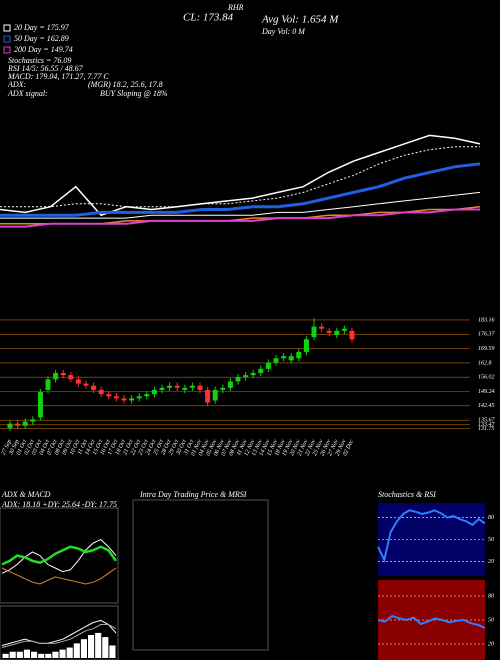  What do you see at coordinates (300, 20) in the screenshot?
I see `info-text: Avg Vol: 1.654 M` at bounding box center [300, 20].